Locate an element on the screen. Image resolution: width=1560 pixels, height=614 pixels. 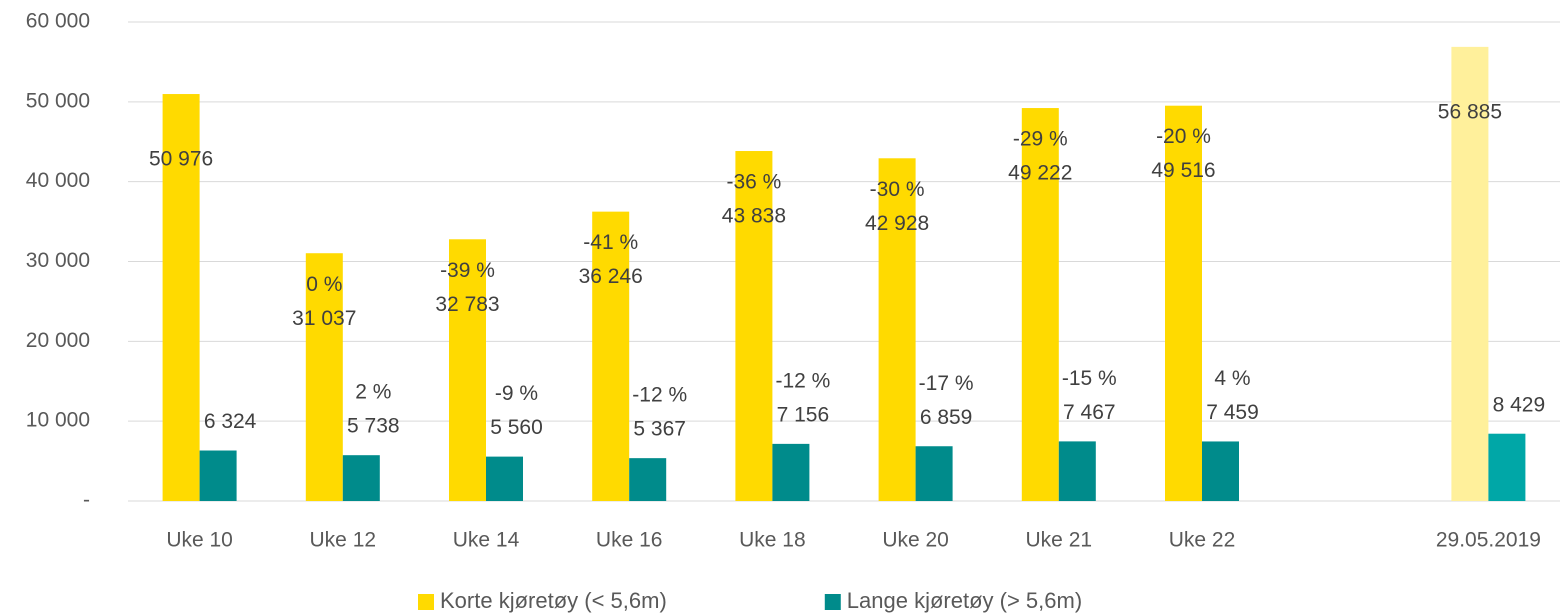
x-tick-label: Uke 12 is located at coordinates (343, 540).